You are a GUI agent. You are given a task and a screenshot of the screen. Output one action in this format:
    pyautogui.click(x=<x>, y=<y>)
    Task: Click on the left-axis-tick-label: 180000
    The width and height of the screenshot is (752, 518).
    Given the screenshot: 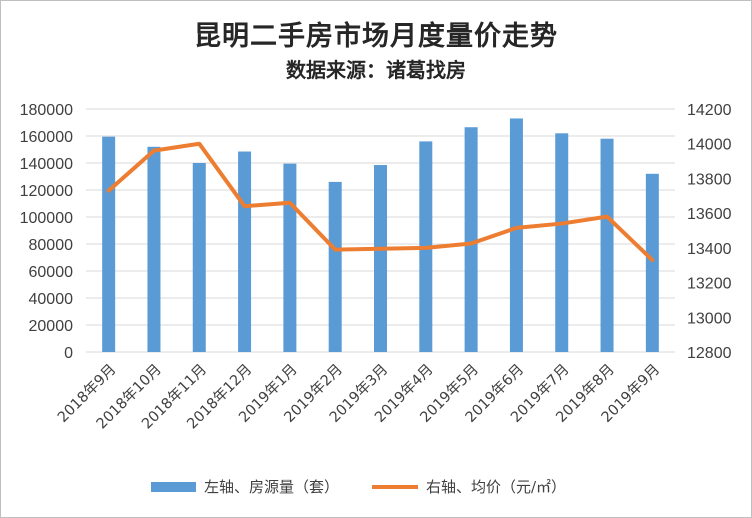 What is the action you would take?
    pyautogui.click(x=46, y=110)
    